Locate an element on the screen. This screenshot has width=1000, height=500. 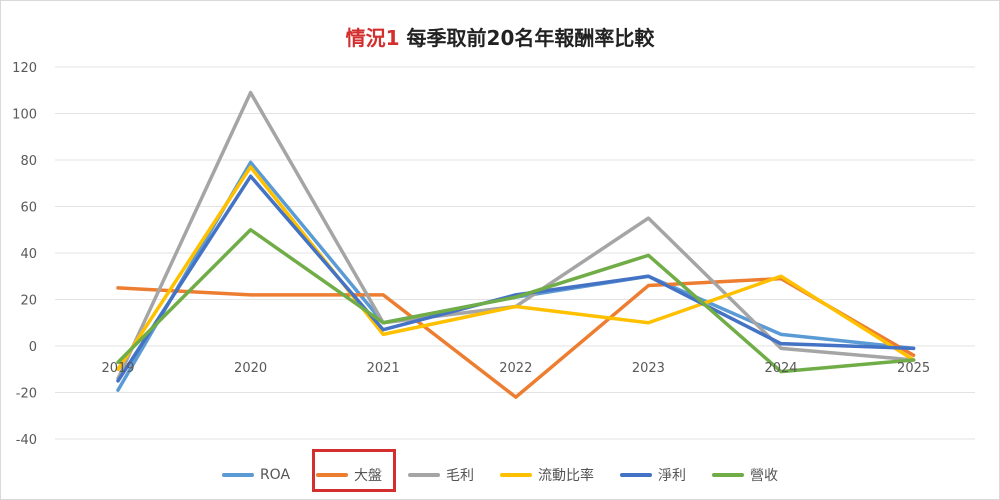
legend-label: 大盤 is located at coordinates (368, 476).